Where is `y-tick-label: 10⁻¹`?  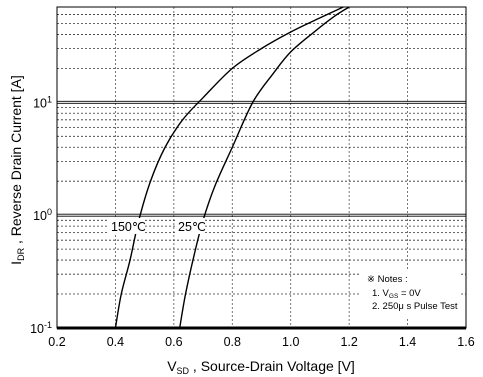 y-tick-label: 10⁻¹ is located at coordinates (41, 328).